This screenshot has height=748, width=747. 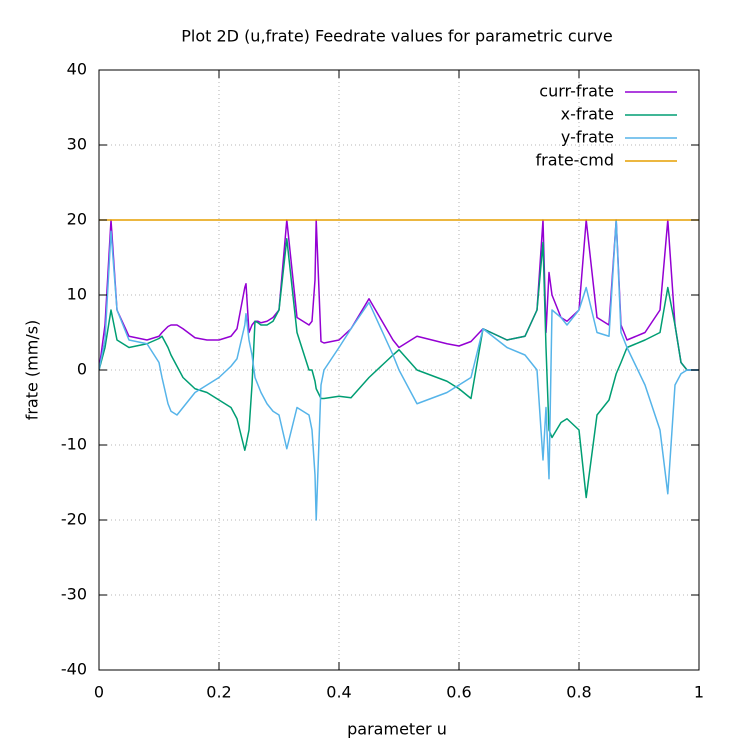 I want to click on legend-label: x-frate, so click(x=587, y=114).